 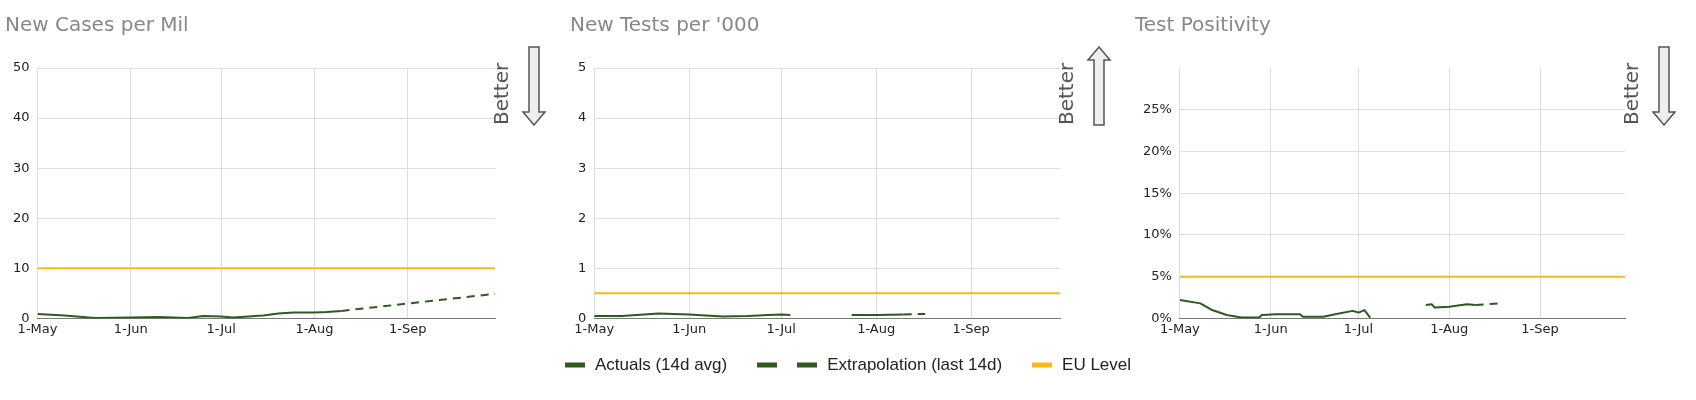 I want to click on y-tick-label: 20, so click(x=21, y=217).